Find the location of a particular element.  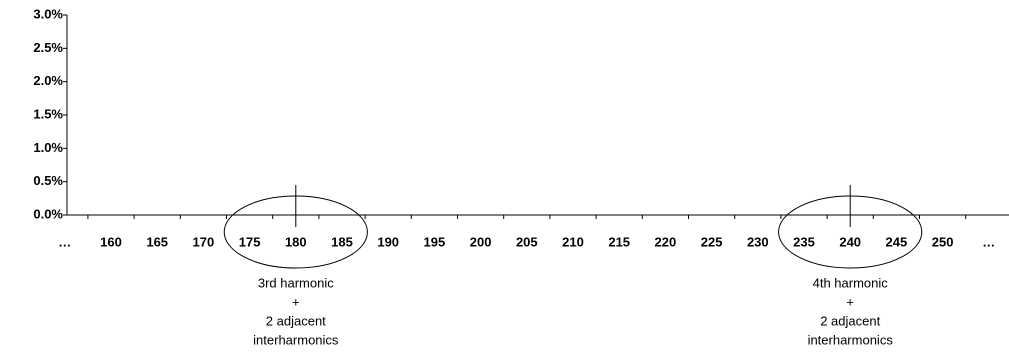

x-tick-label: 225 is located at coordinates (712, 241).